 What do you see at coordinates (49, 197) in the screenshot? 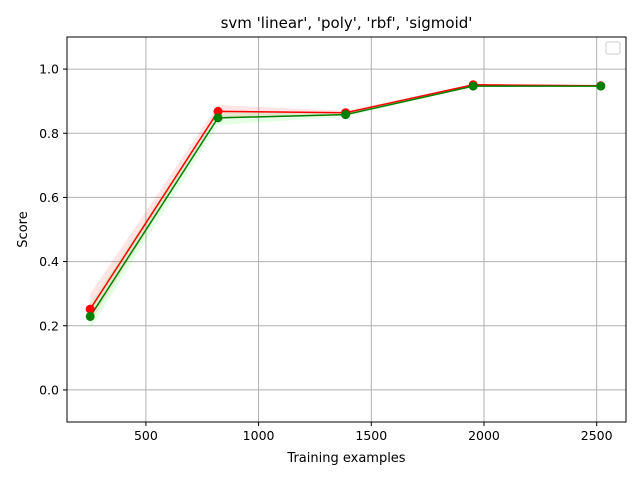
I see `y-tick-label: 0.6` at bounding box center [49, 197].